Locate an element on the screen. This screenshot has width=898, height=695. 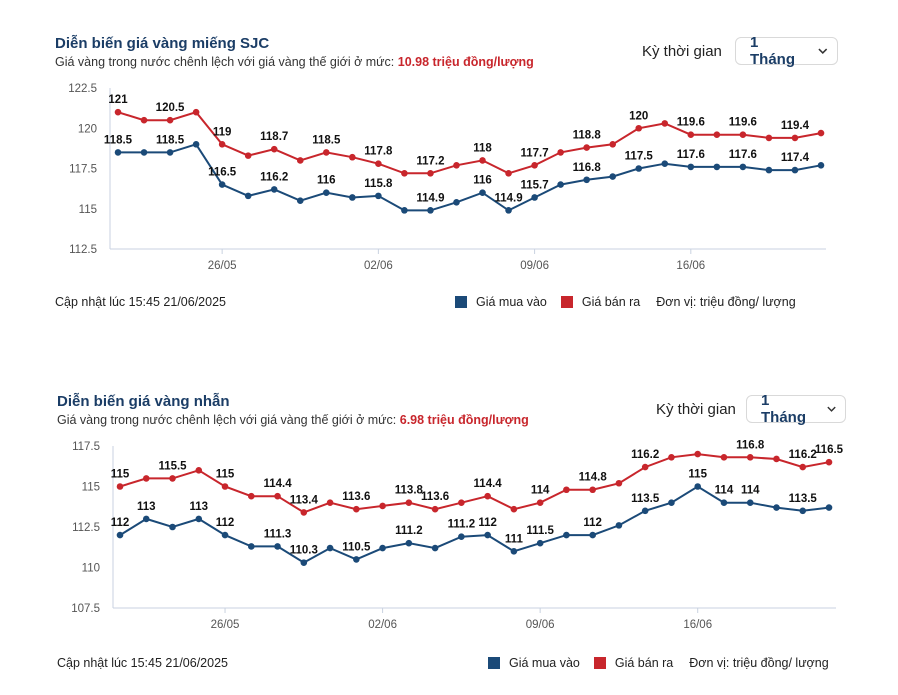
y-tick-label: 122.5 is located at coordinates (82, 89).